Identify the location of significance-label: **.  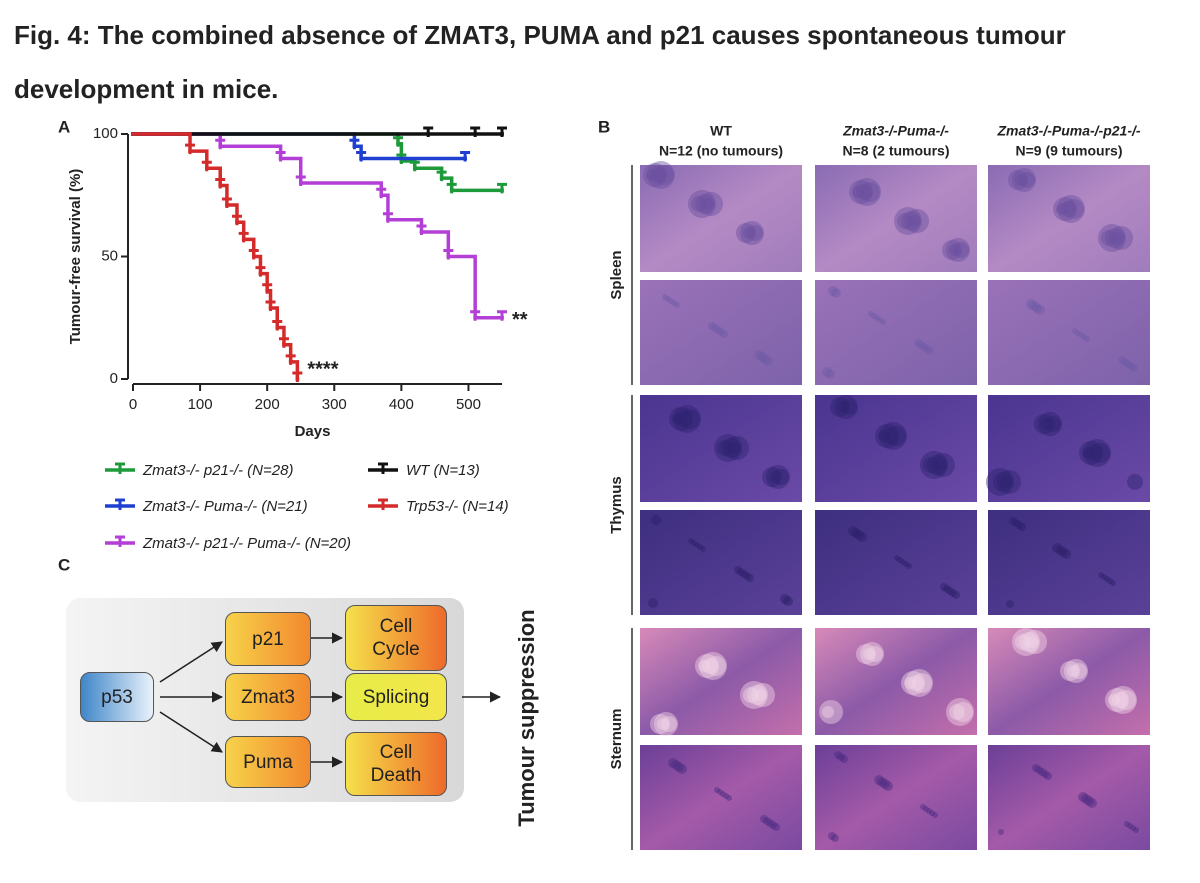
(520, 320).